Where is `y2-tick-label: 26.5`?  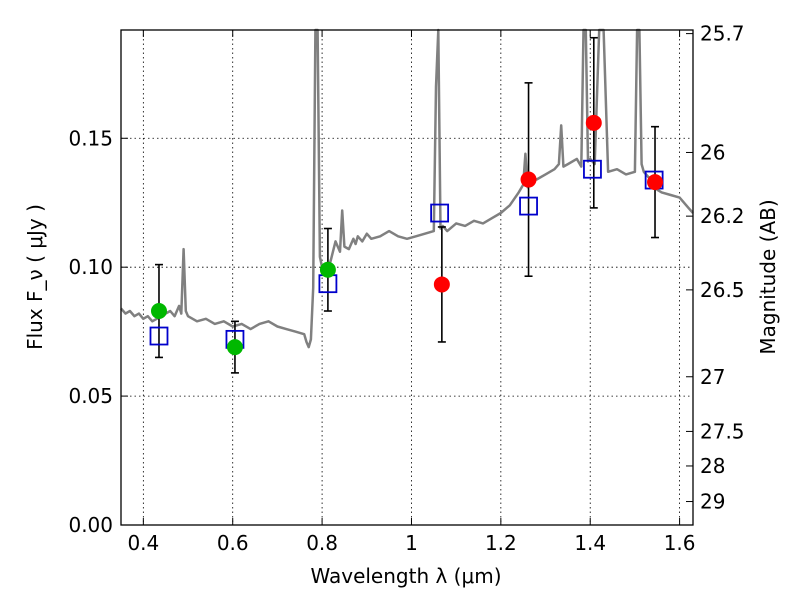 y2-tick-label: 26.5 is located at coordinates (722, 290).